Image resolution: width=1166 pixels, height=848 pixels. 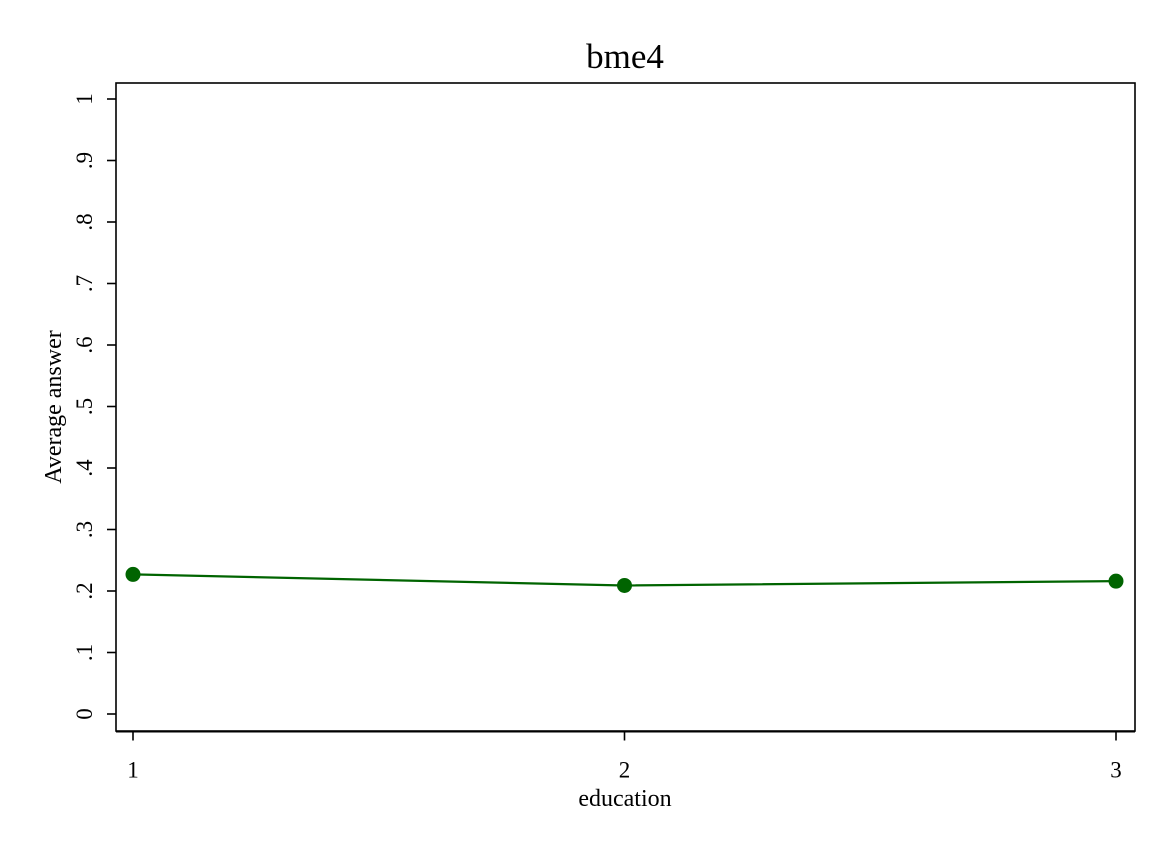 I want to click on y-tick-label: .2, so click(x=84, y=590).